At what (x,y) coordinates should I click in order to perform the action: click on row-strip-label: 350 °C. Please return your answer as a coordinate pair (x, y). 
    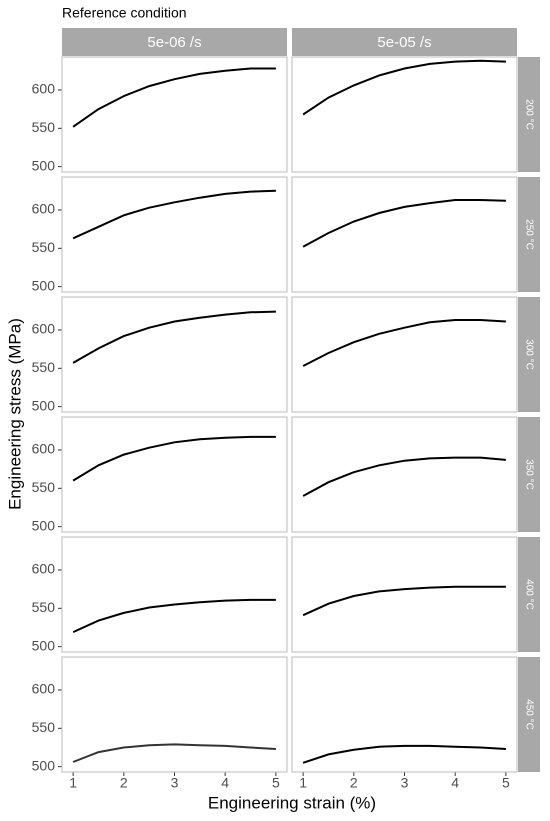
    Looking at the image, I should click on (528, 474).